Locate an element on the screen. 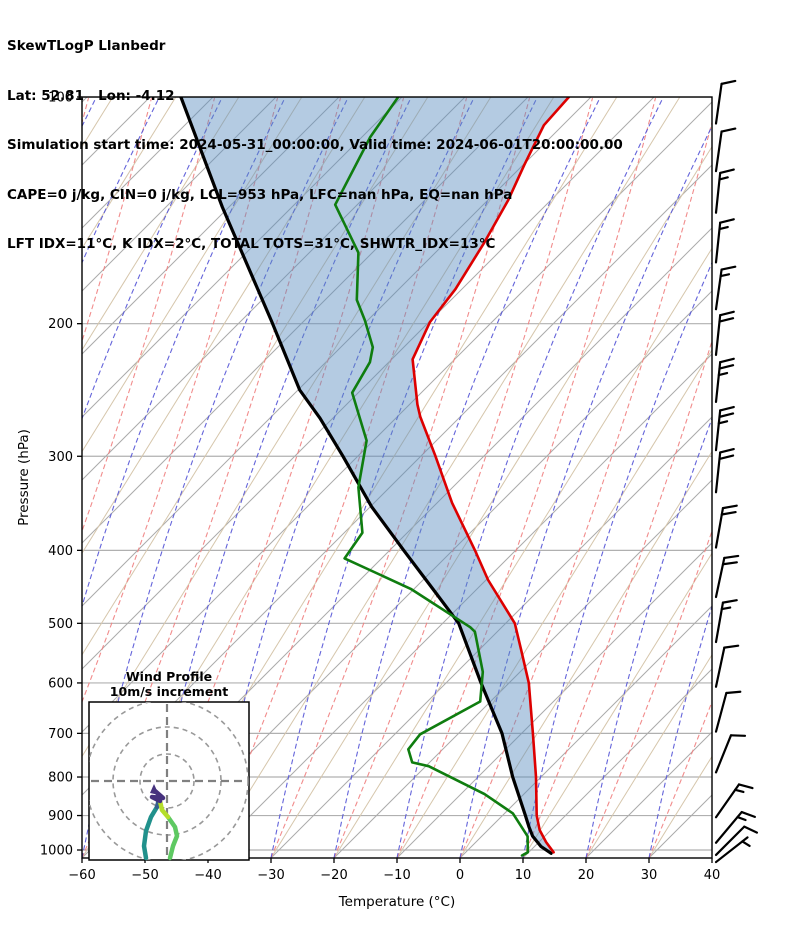 The height and width of the screenshot is (937, 794). location-line: Lat: 52.81 Lon: -4.12 is located at coordinates (91, 95).